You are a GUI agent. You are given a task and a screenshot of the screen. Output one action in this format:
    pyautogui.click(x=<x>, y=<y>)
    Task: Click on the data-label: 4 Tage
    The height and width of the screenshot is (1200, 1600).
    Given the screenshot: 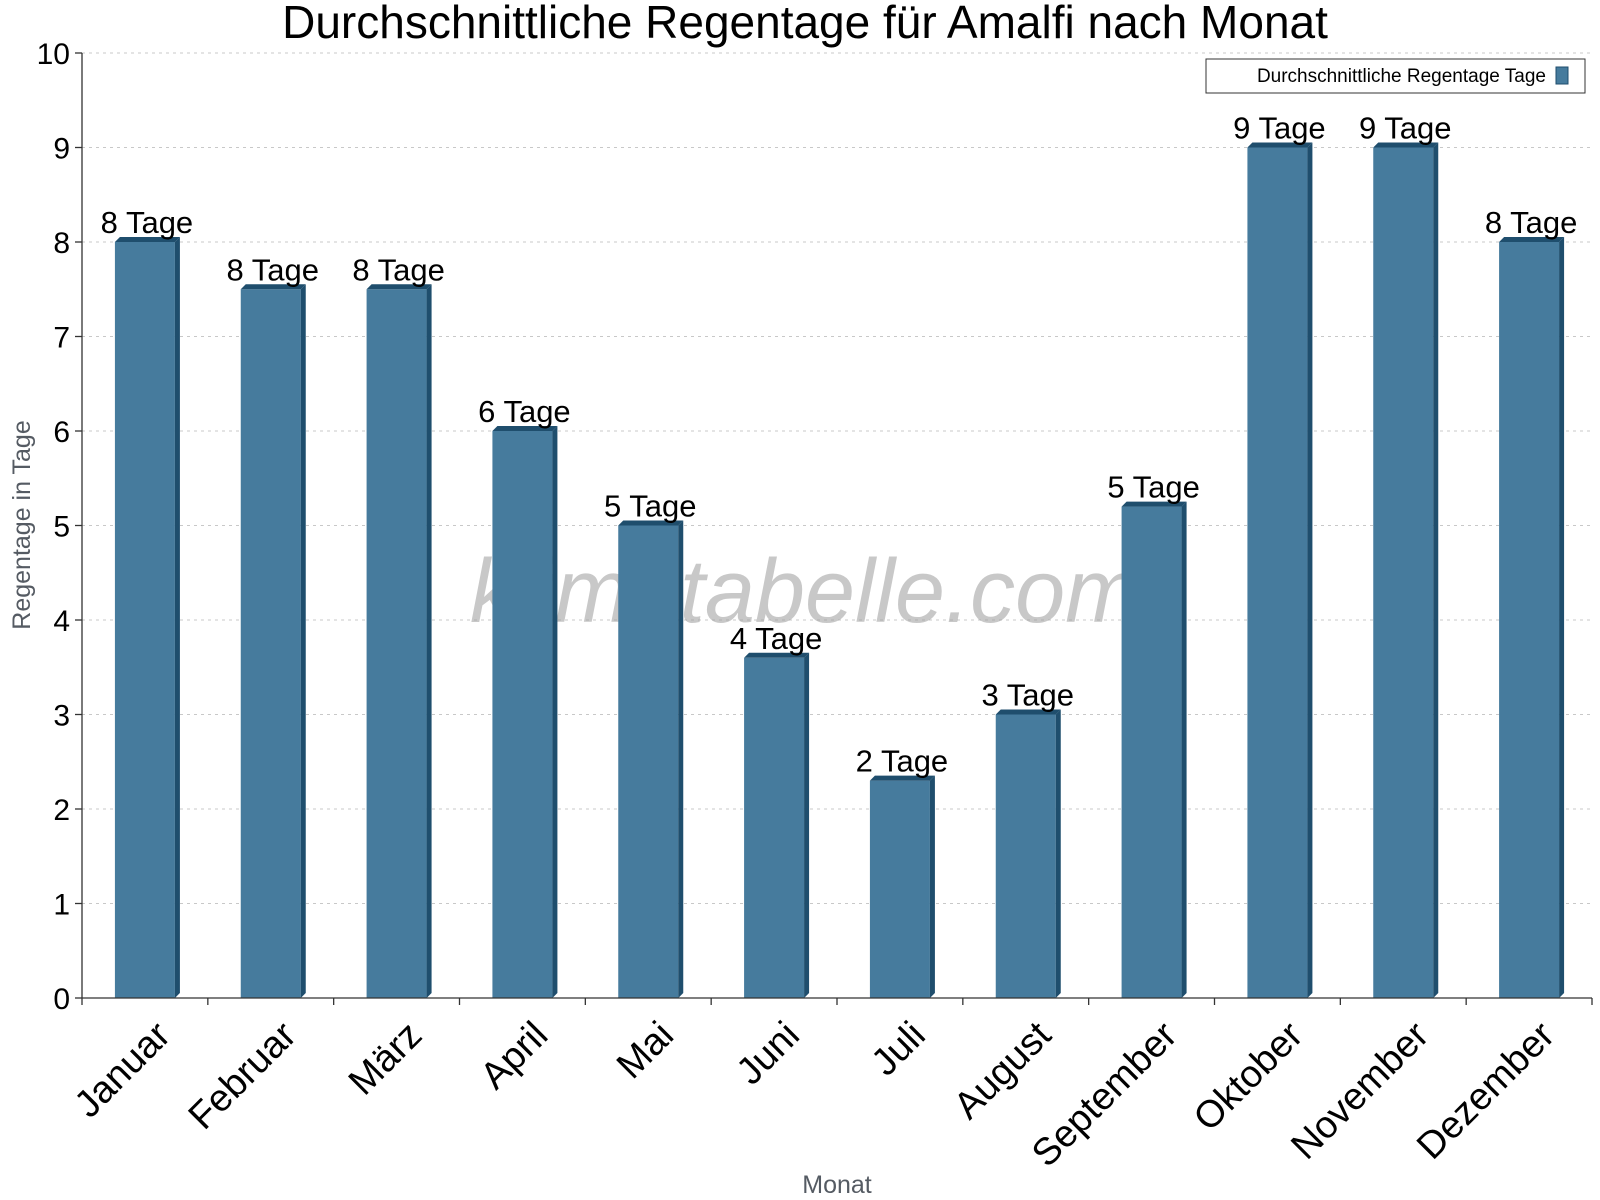 What is the action you would take?
    pyautogui.click(x=776, y=638)
    